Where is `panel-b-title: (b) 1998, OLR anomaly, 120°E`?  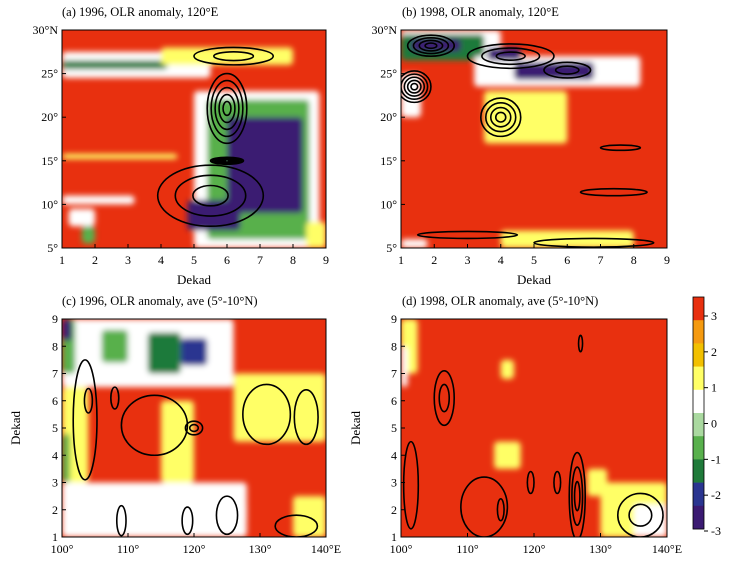 panel-b-title: (b) 1998, OLR anomaly, 120°E is located at coordinates (480, 12).